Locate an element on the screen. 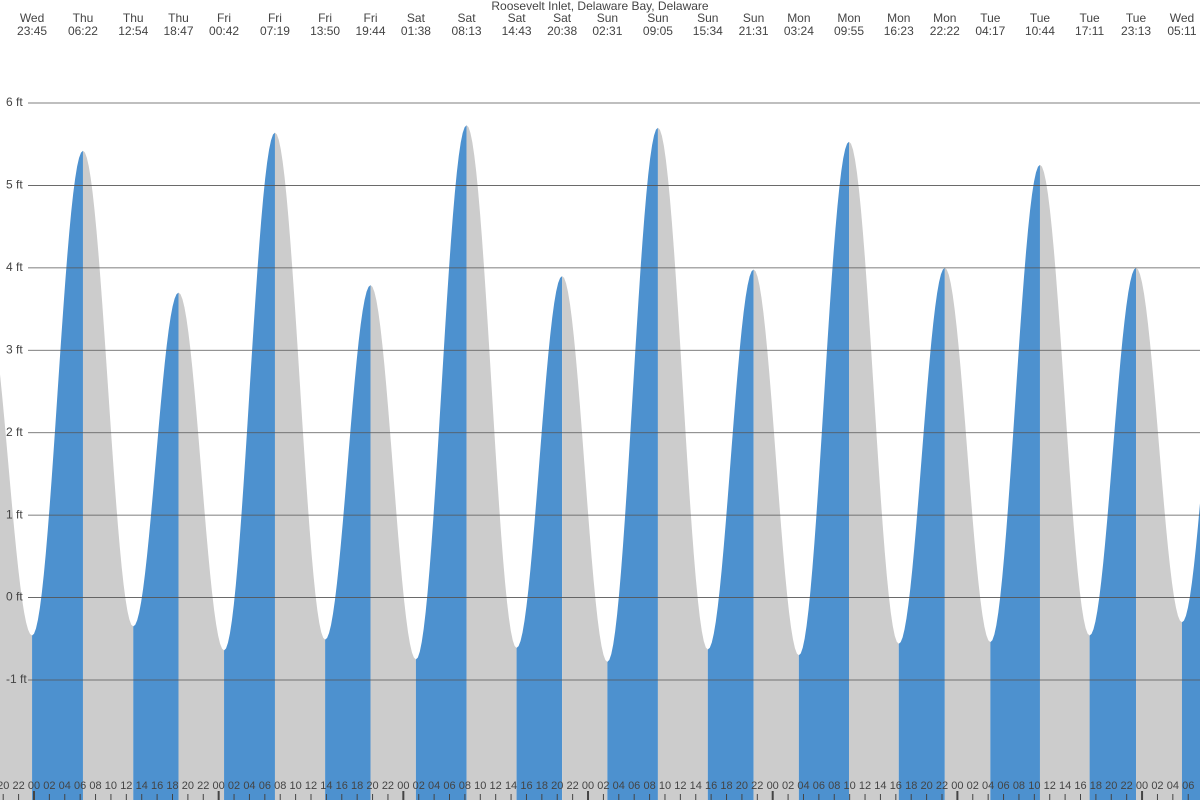 Image resolution: width=1200 pixels, height=800 pixels. event-time: 10:44 is located at coordinates (1040, 31).